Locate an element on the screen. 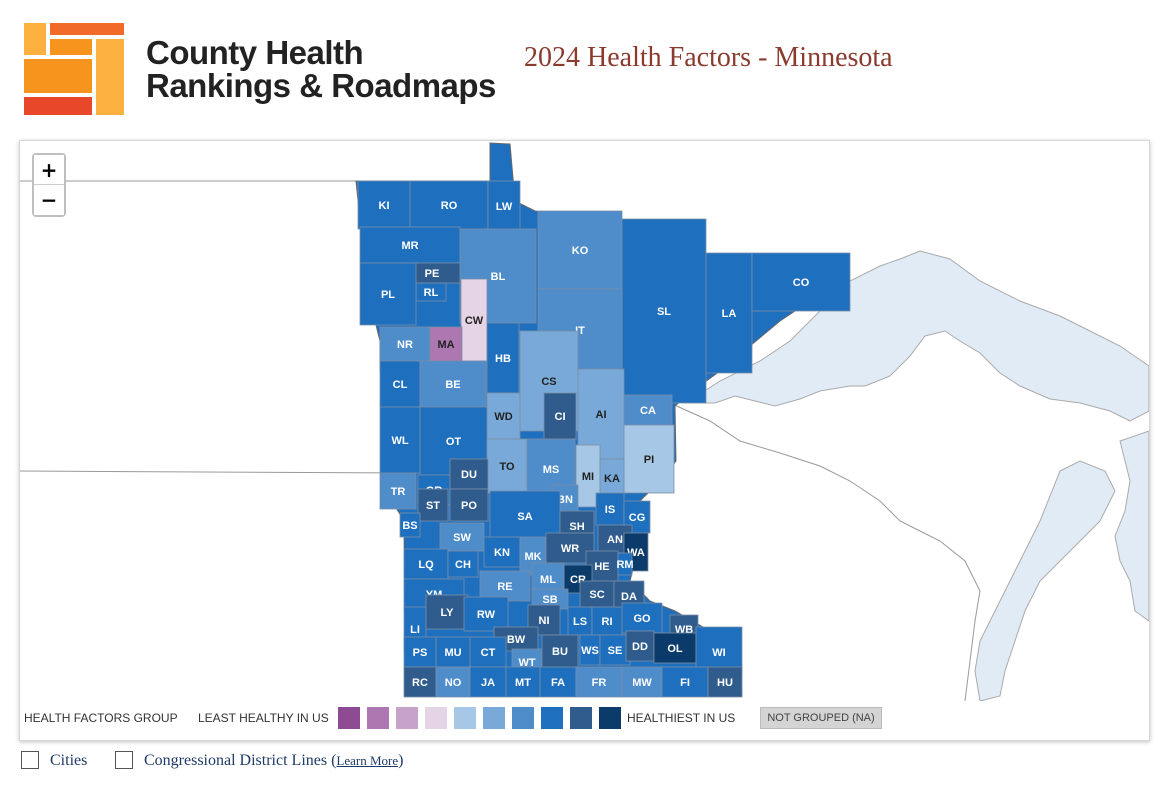  county-cw is located at coordinates (474, 320).